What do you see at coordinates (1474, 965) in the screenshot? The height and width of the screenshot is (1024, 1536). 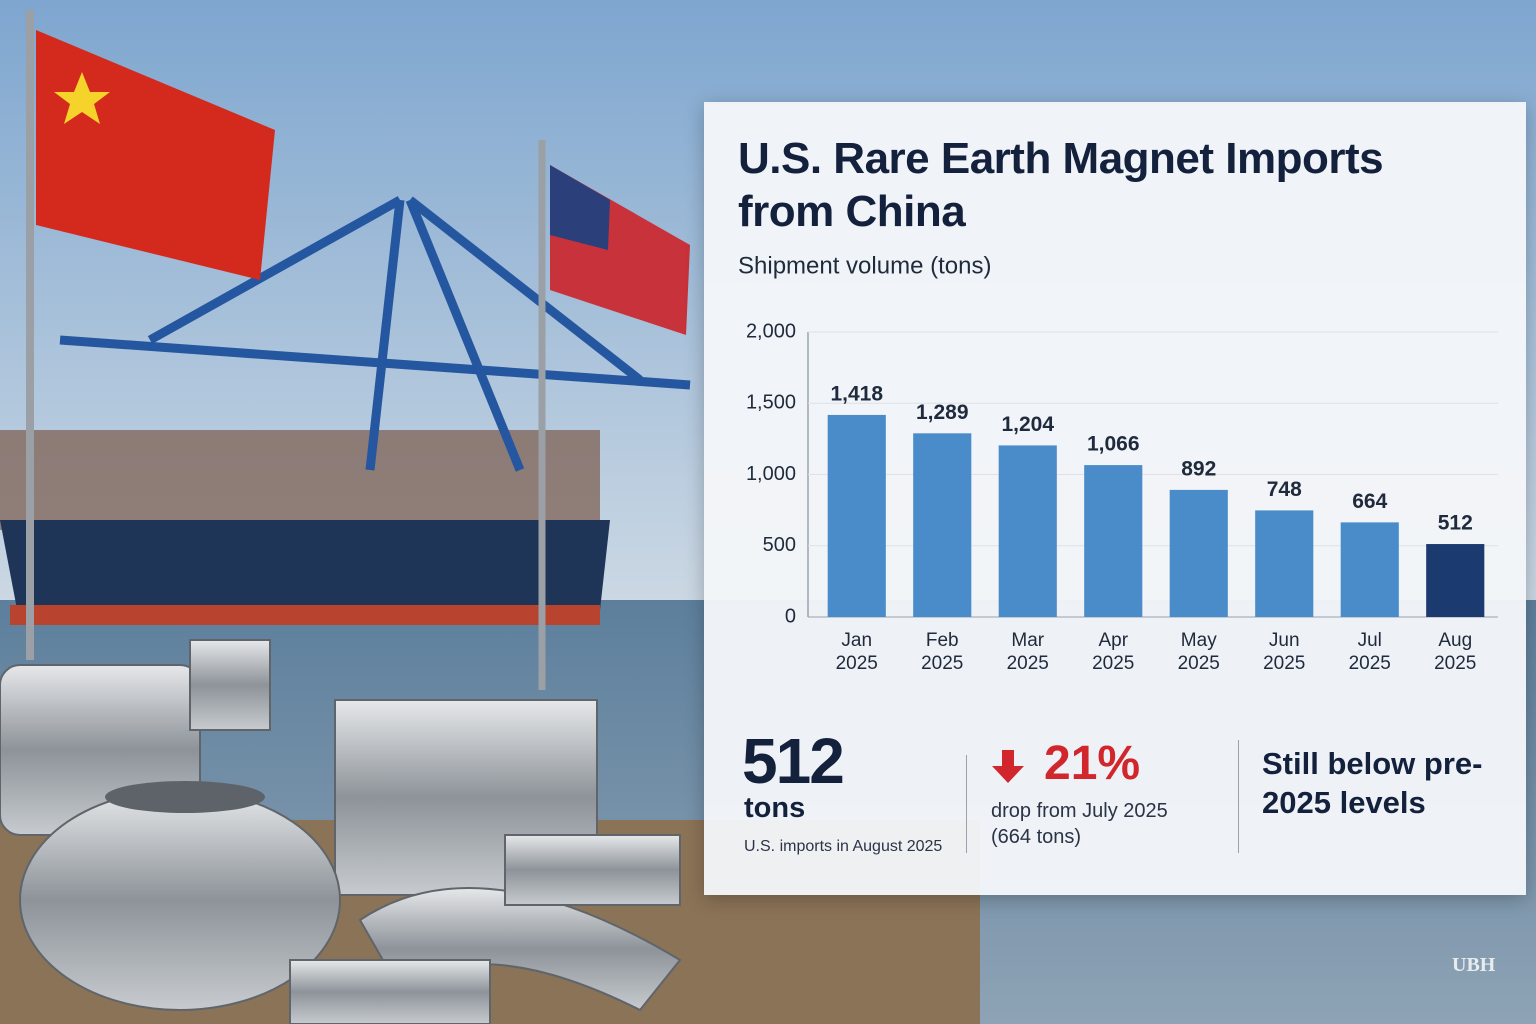 I see `watermark: UBH` at bounding box center [1474, 965].